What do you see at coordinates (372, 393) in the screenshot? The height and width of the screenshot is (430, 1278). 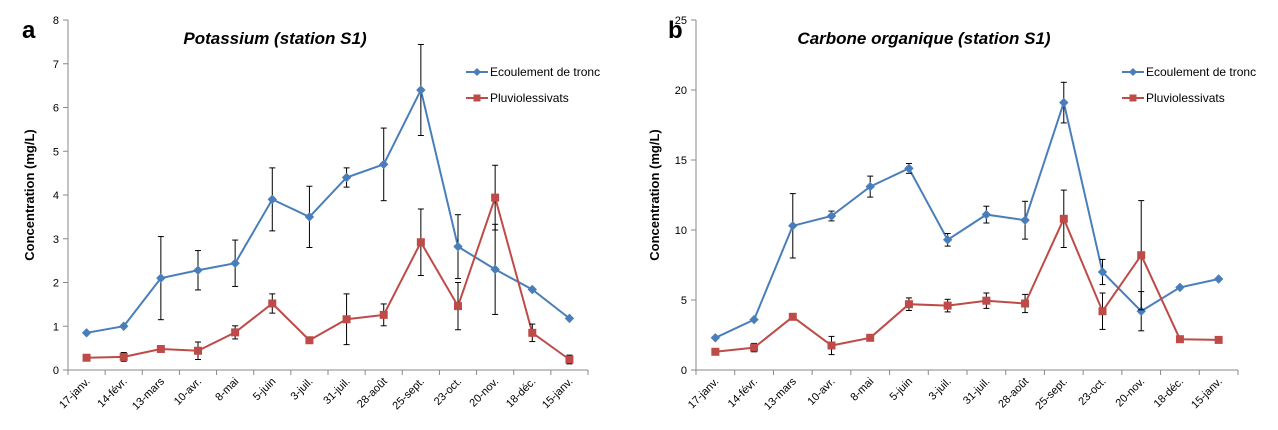 I see `x-tick-label: 28-août` at bounding box center [372, 393].